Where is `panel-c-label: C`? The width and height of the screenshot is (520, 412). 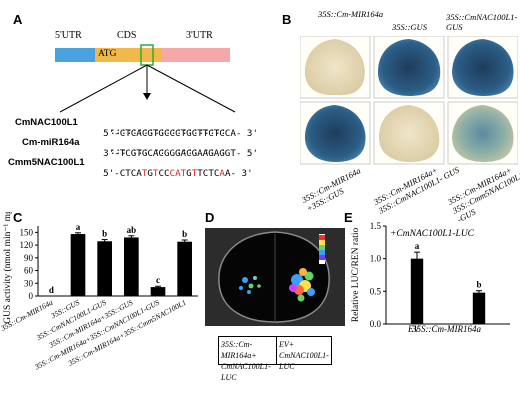
panel-c-label: C is located at coordinates (18, 217).